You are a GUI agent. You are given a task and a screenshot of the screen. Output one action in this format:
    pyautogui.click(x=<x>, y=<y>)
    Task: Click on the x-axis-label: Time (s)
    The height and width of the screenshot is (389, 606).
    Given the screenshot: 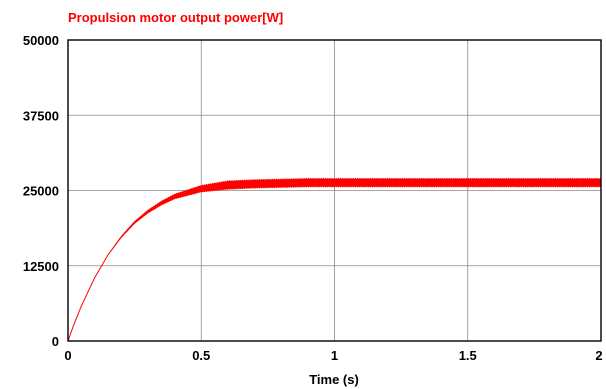 What is the action you would take?
    pyautogui.click(x=334, y=379)
    